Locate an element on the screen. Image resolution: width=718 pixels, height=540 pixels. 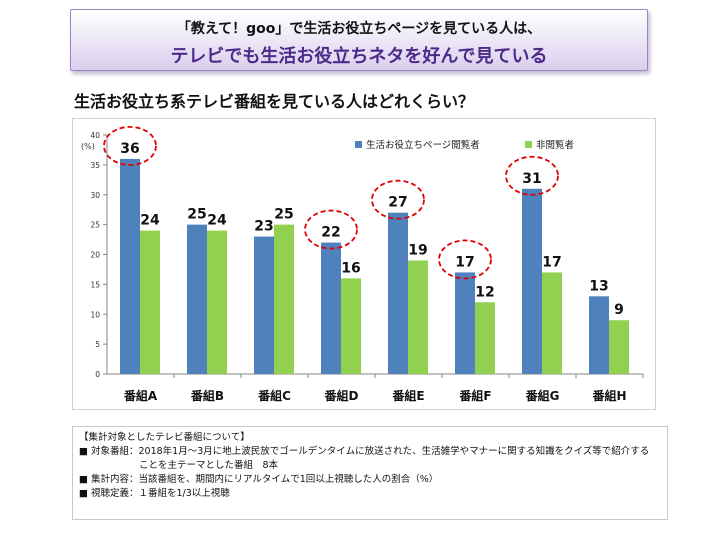
y-tick-label: 10 is located at coordinates (95, 314).